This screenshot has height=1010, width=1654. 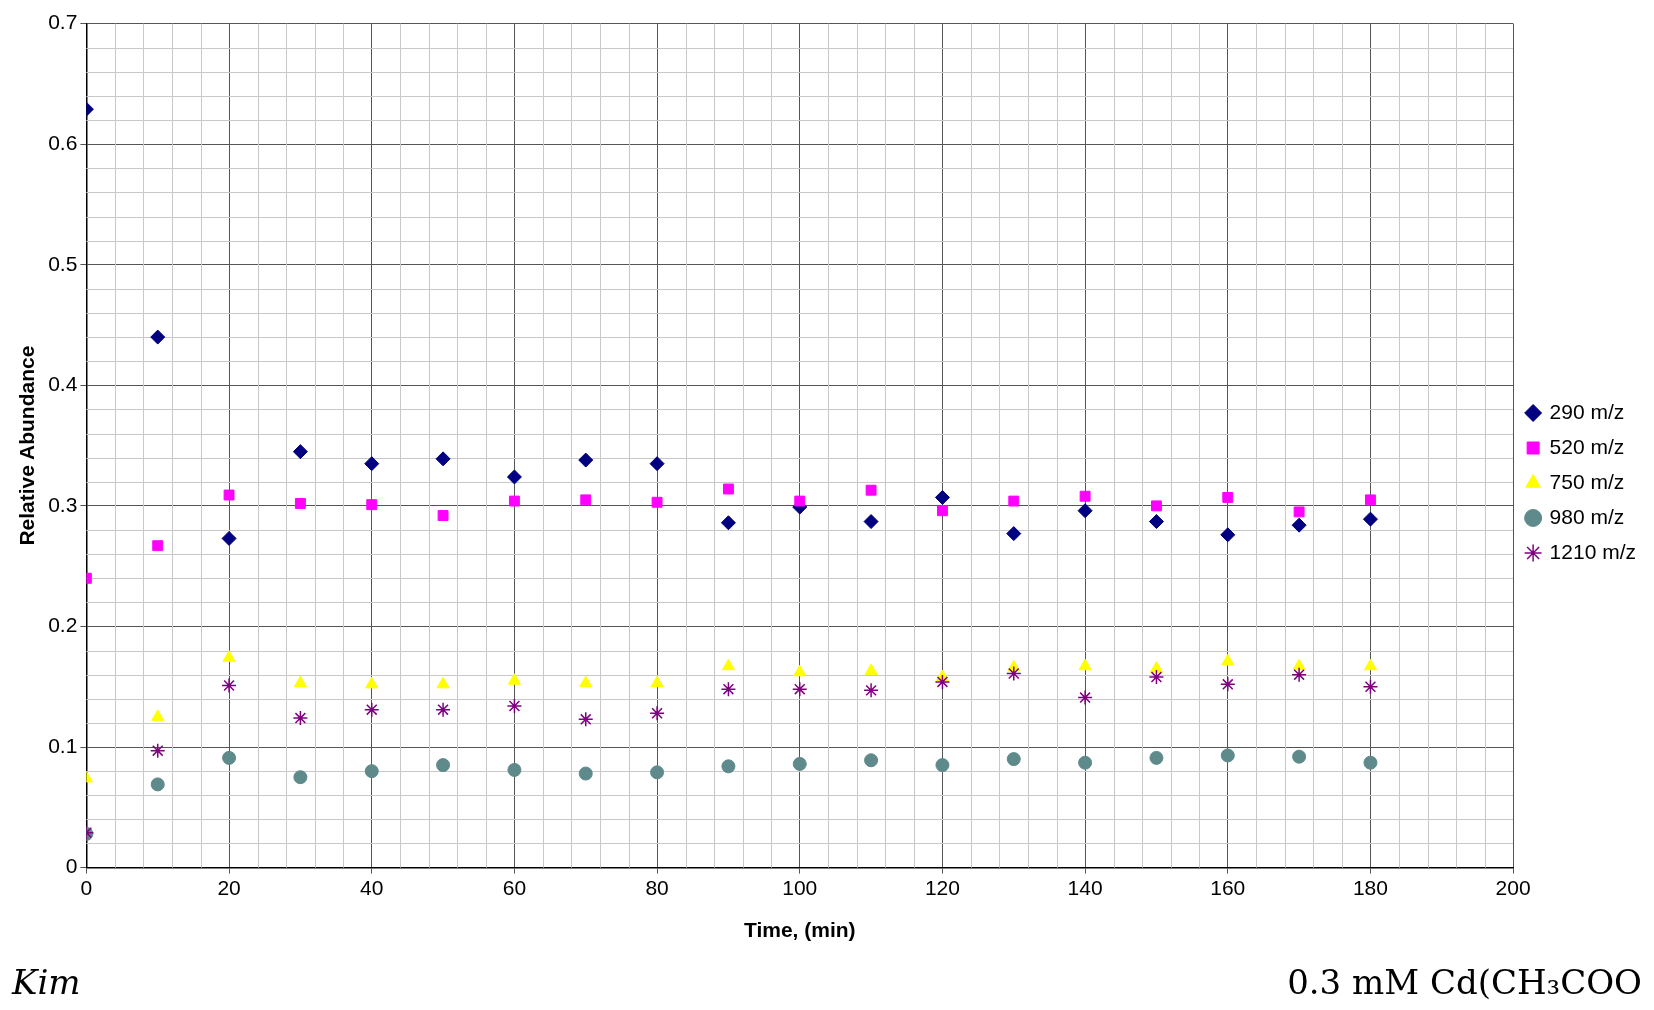 What do you see at coordinates (1593, 551) in the screenshot?
I see `legend-label: 1210 m/z` at bounding box center [1593, 551].